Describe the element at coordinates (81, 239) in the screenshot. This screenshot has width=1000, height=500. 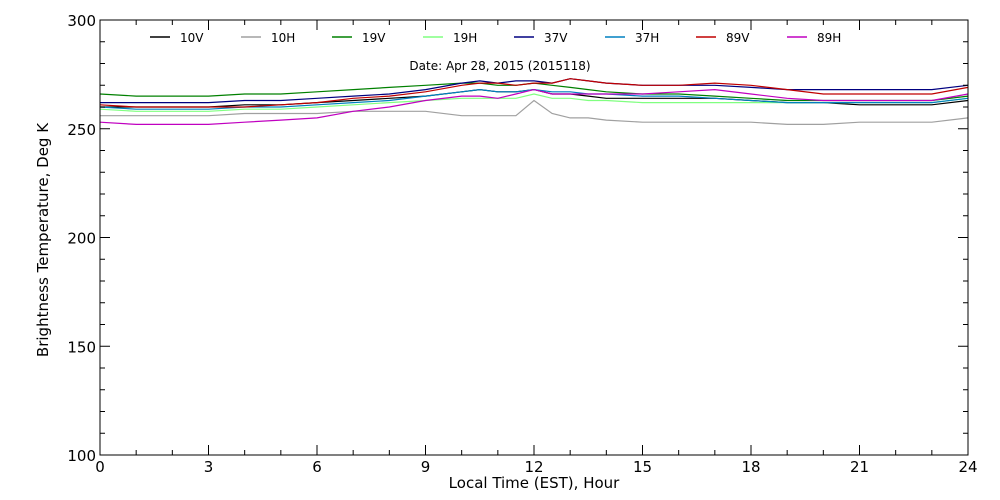
I see `y-tick-label: 200` at that location.